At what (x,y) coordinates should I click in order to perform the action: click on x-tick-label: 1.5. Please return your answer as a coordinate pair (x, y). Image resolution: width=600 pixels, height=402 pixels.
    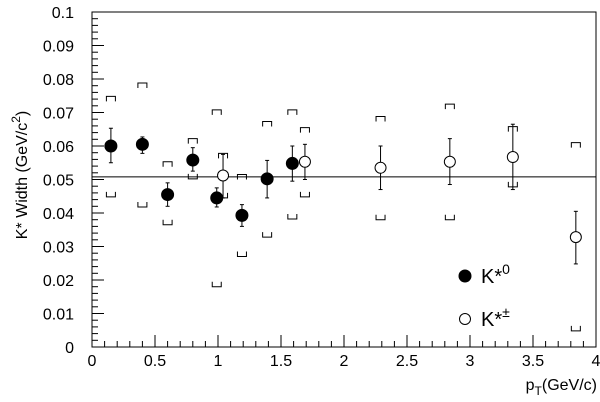
    Looking at the image, I should click on (281, 361).